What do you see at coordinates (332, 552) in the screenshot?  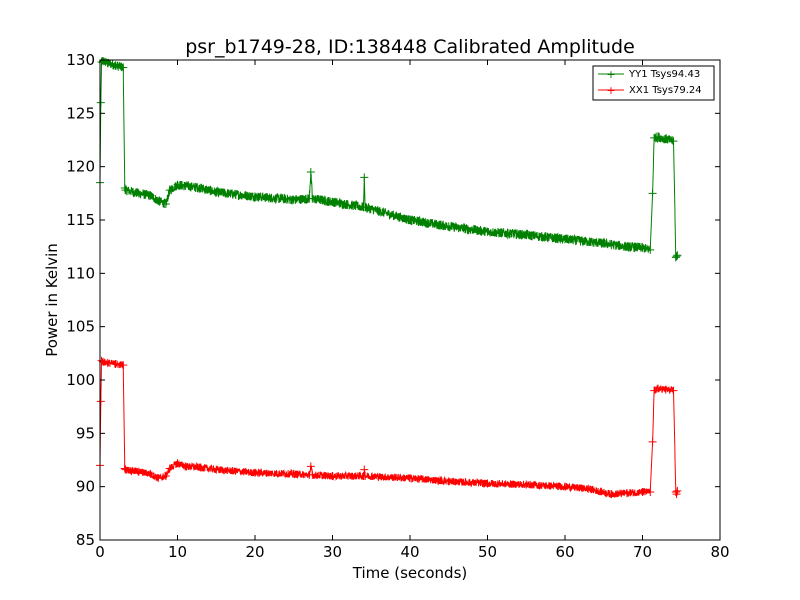 I see `x-tick-label-30: 30` at bounding box center [332, 552].